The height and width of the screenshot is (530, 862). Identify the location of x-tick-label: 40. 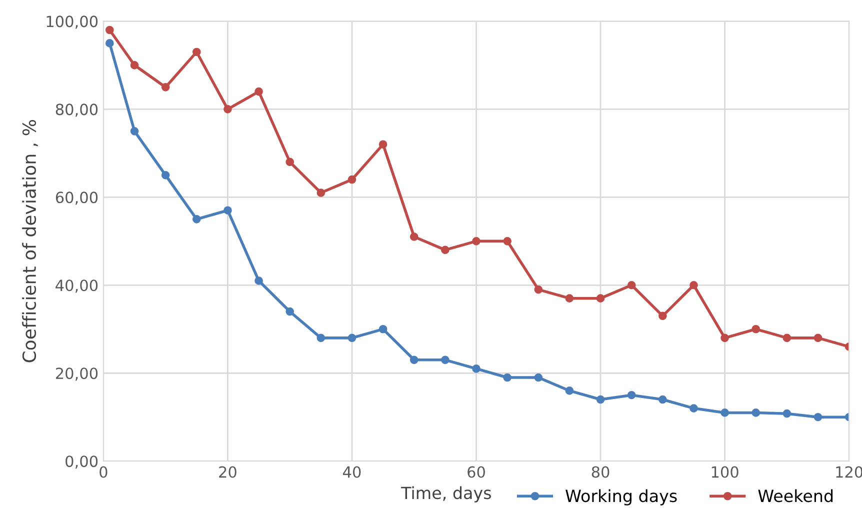
(352, 472).